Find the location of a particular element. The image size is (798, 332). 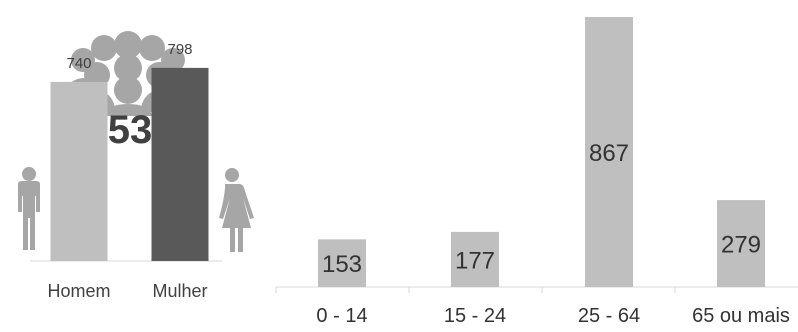

category-label-mulher: Mulher is located at coordinates (179, 291).